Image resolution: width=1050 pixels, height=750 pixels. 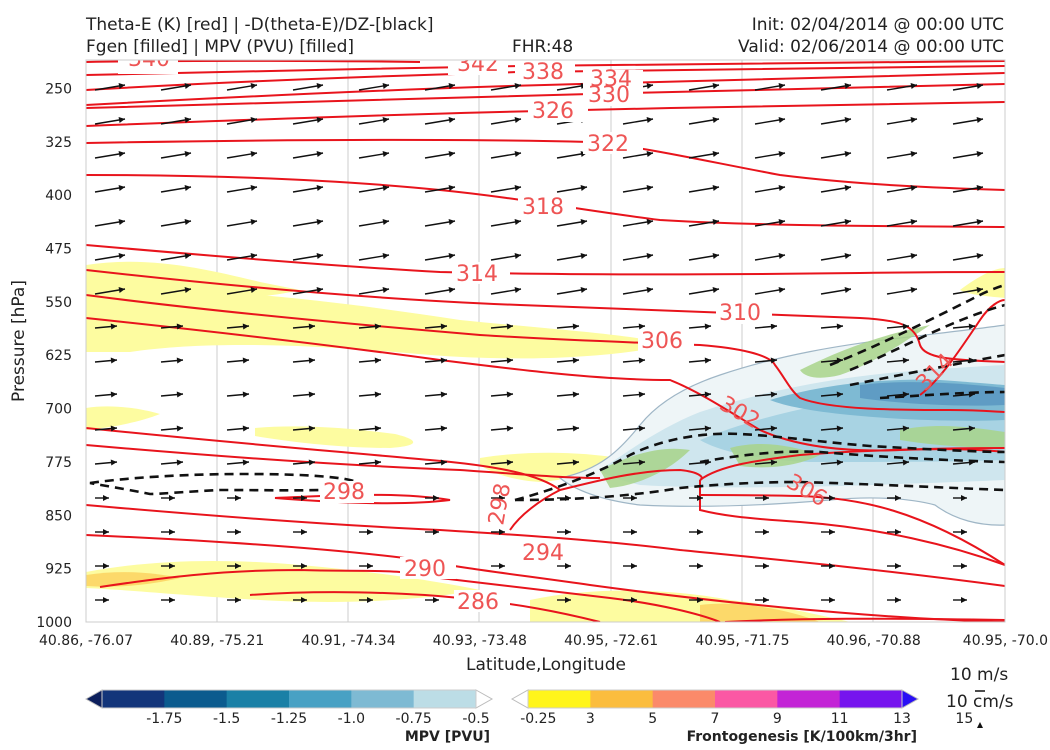 What do you see at coordinates (519, 699) in the screenshot?
I see `fgen-colorbar-extend-low` at bounding box center [519, 699].